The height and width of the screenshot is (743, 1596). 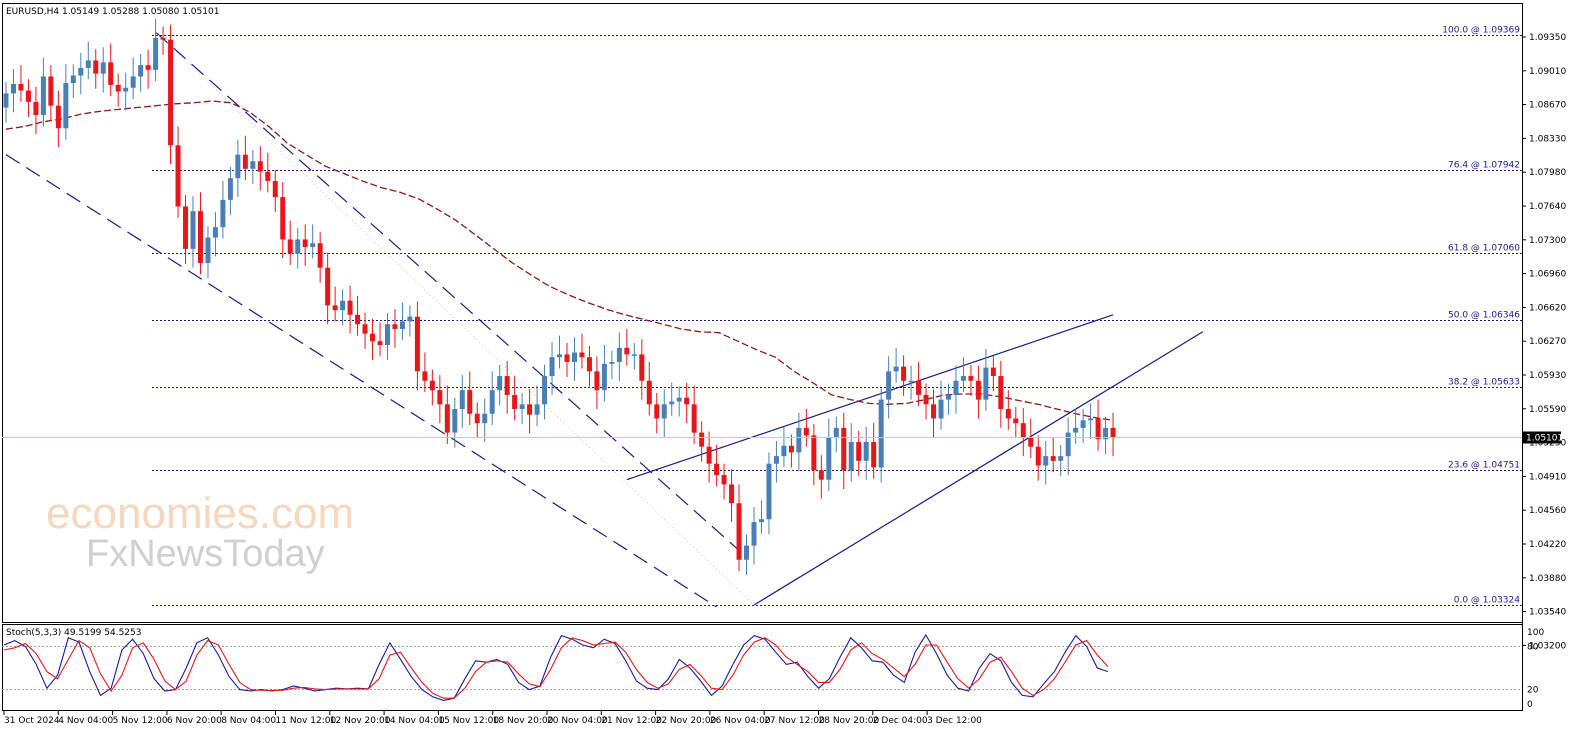 What do you see at coordinates (686, 721) in the screenshot?
I see `time-tick-label: 22 Nov 20:00` at bounding box center [686, 721].